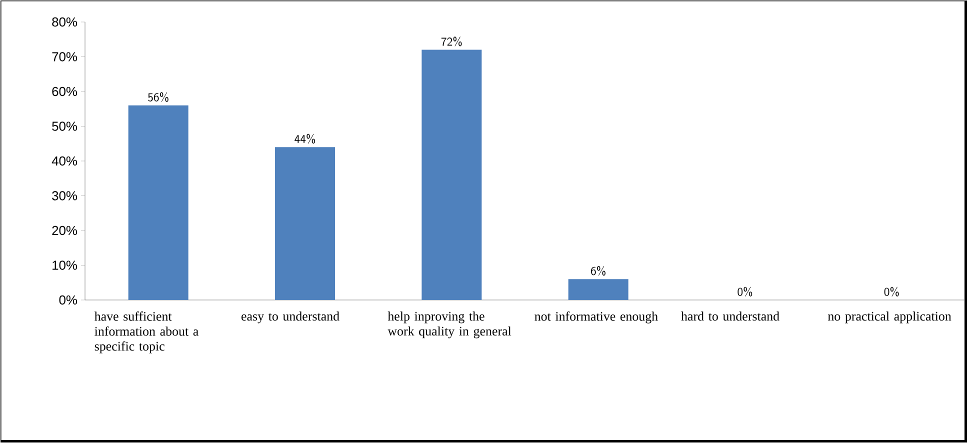 This screenshot has width=972, height=443. What do you see at coordinates (598, 271) in the screenshot?
I see `data-label: 6%` at bounding box center [598, 271].